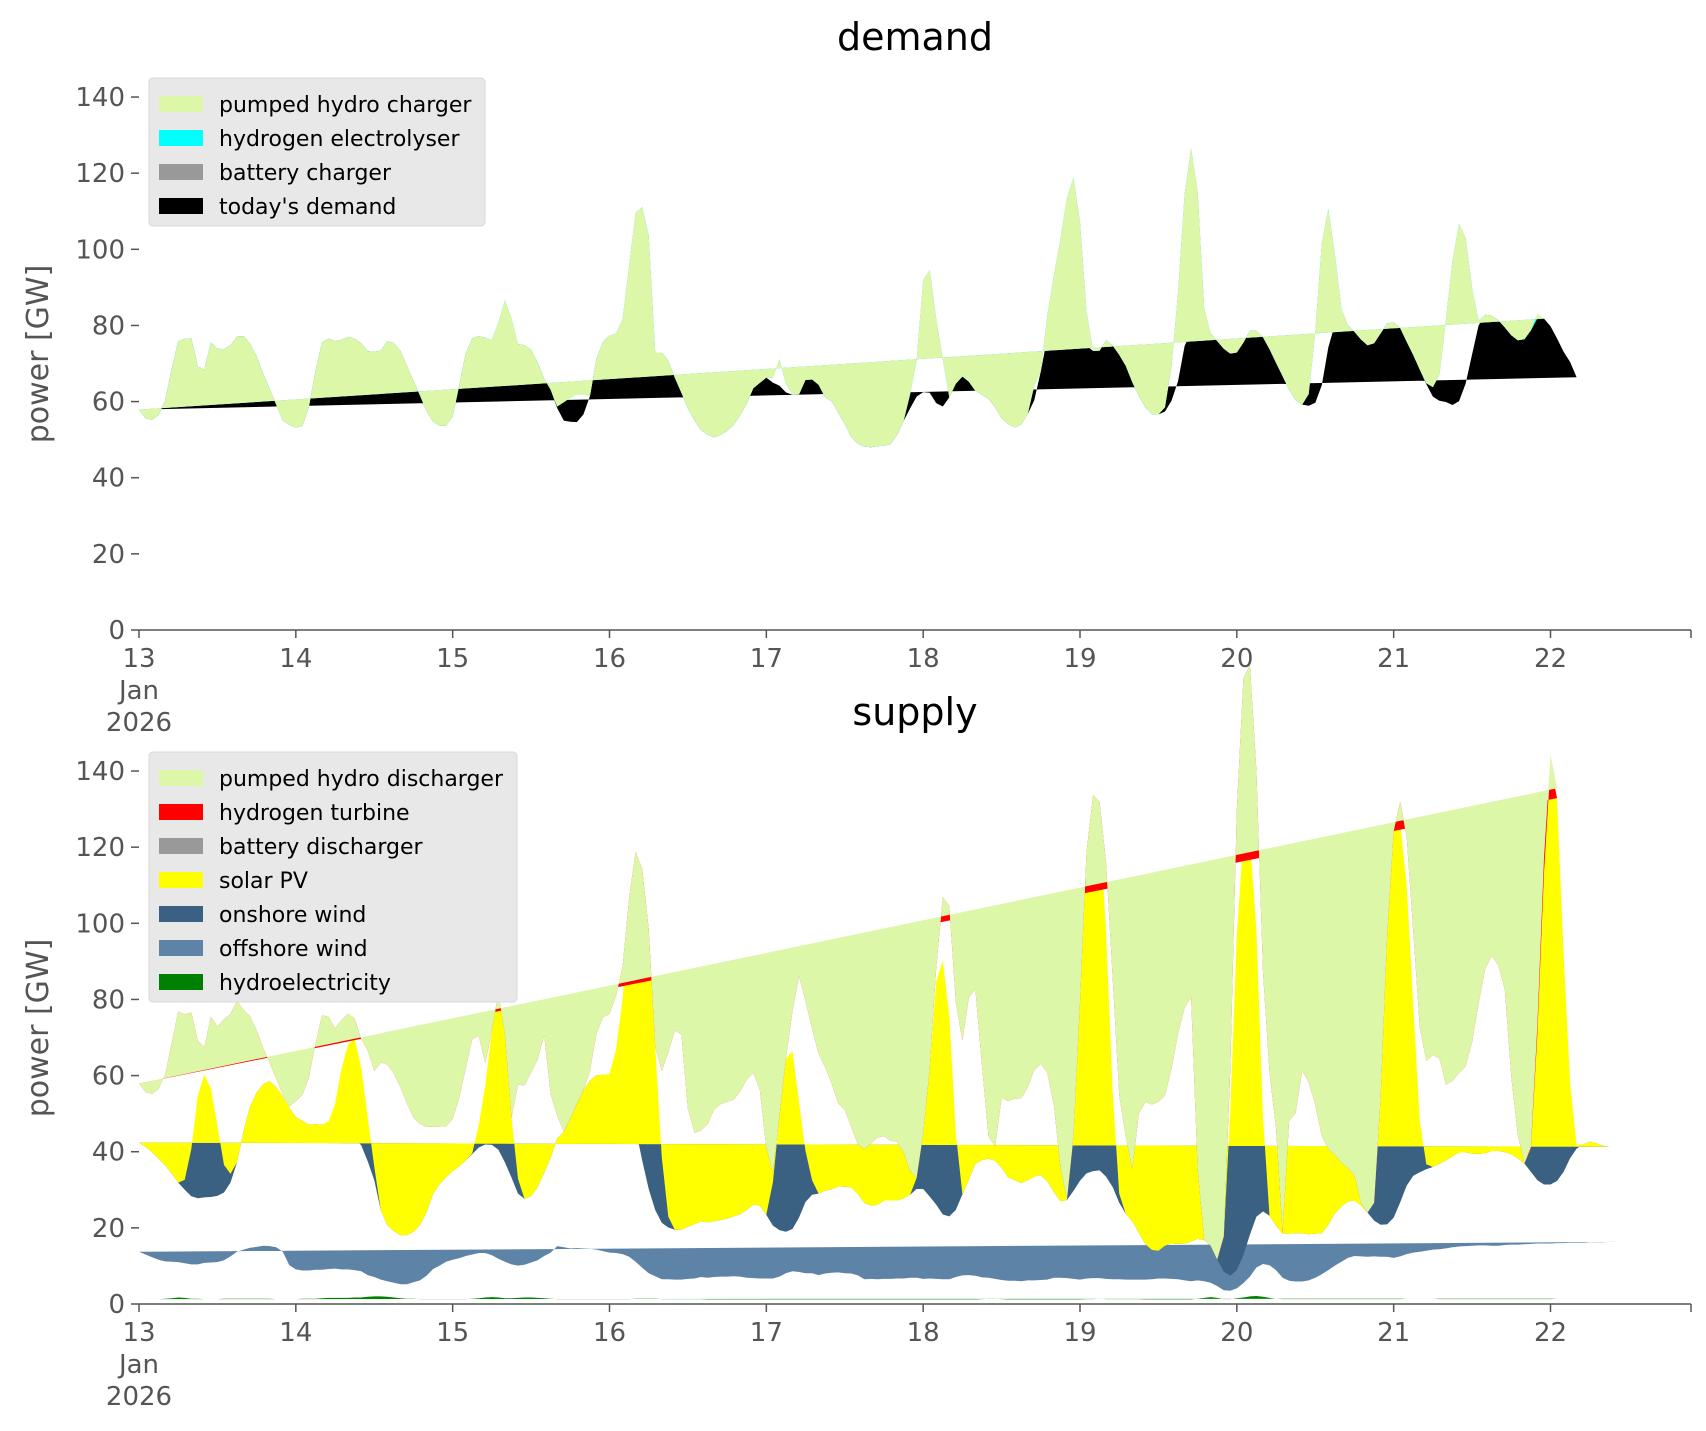 The width and height of the screenshot is (1706, 1431). What do you see at coordinates (321, 847) in the screenshot?
I see `legend-label: battery discharger` at bounding box center [321, 847].